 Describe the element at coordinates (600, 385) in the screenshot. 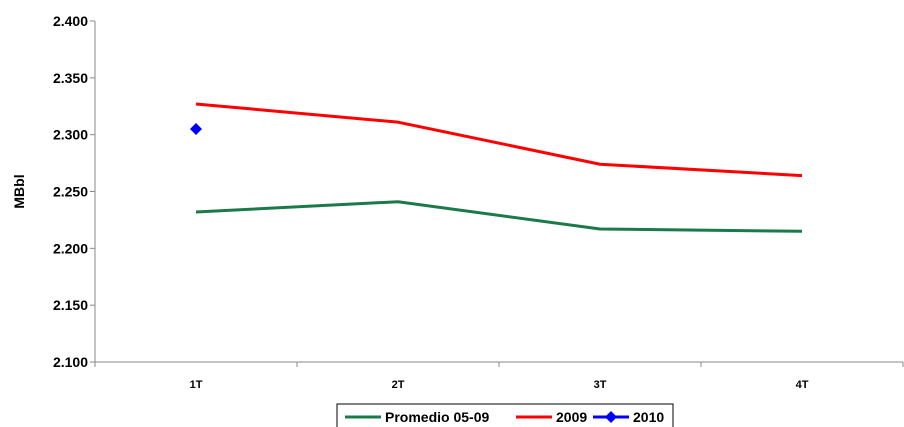

I see `x-tick-label: 3T` at that location.